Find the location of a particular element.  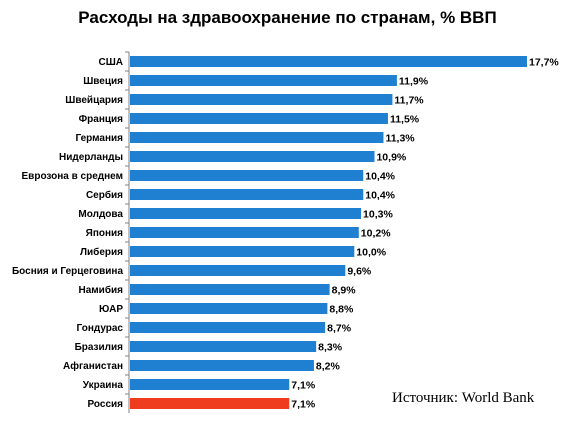

data-label: 8,8% is located at coordinates (341, 310).